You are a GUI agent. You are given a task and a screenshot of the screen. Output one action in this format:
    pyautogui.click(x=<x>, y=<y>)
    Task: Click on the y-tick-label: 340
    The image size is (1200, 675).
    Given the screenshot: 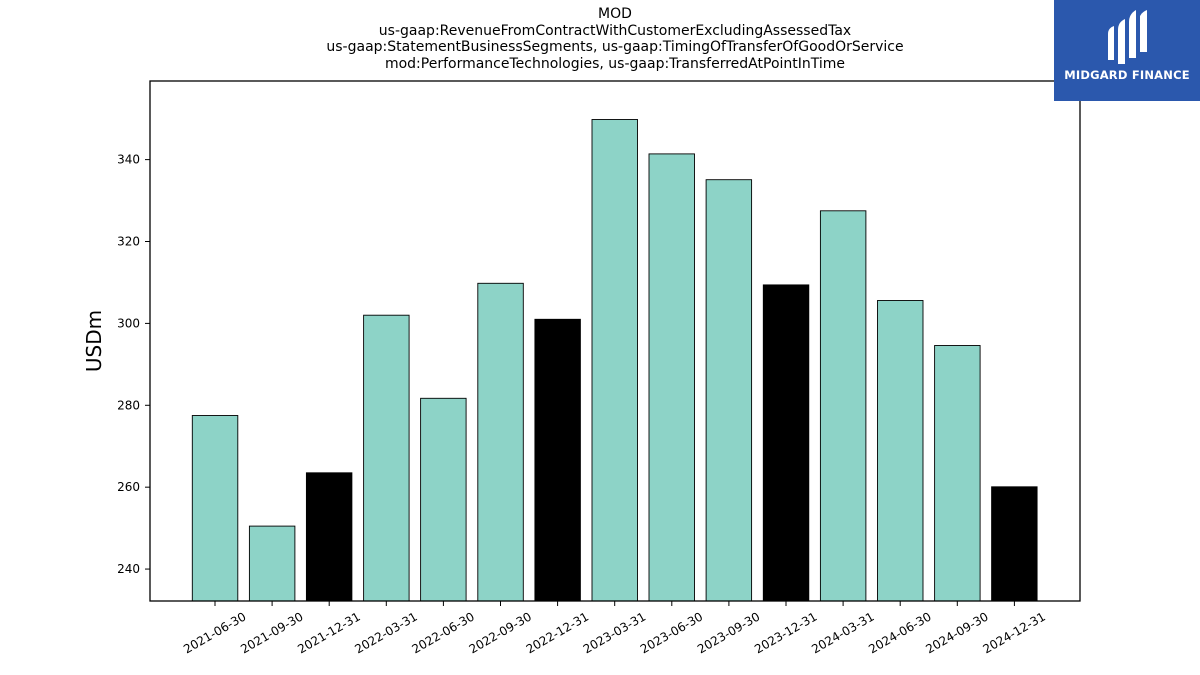 What is the action you would take?
    pyautogui.click(x=128, y=160)
    